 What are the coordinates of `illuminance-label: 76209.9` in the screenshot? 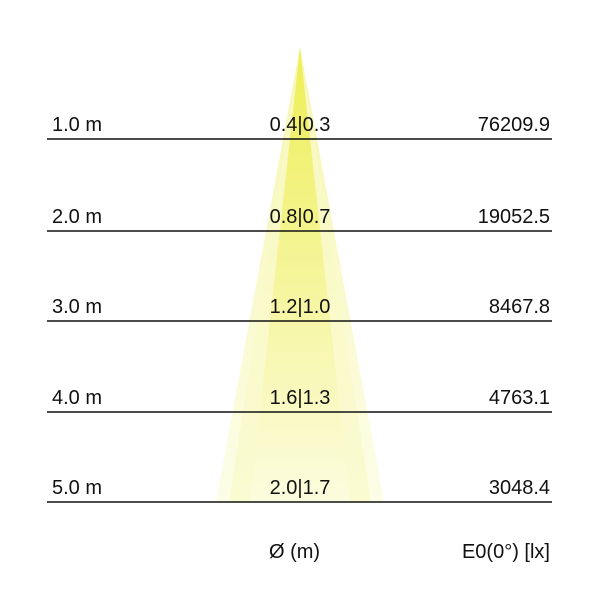 It's located at (513, 125).